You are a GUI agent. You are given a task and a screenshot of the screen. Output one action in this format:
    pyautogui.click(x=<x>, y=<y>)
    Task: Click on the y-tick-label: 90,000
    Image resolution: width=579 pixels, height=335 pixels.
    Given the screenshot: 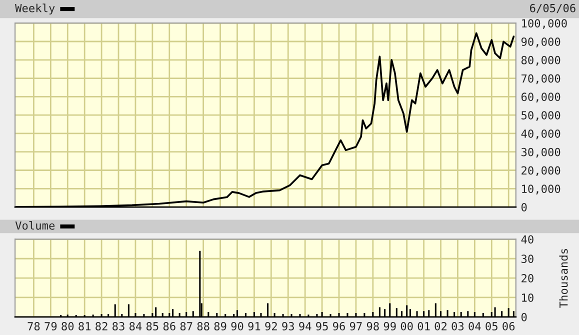 What is the action you would take?
    pyautogui.click(x=540, y=43)
    